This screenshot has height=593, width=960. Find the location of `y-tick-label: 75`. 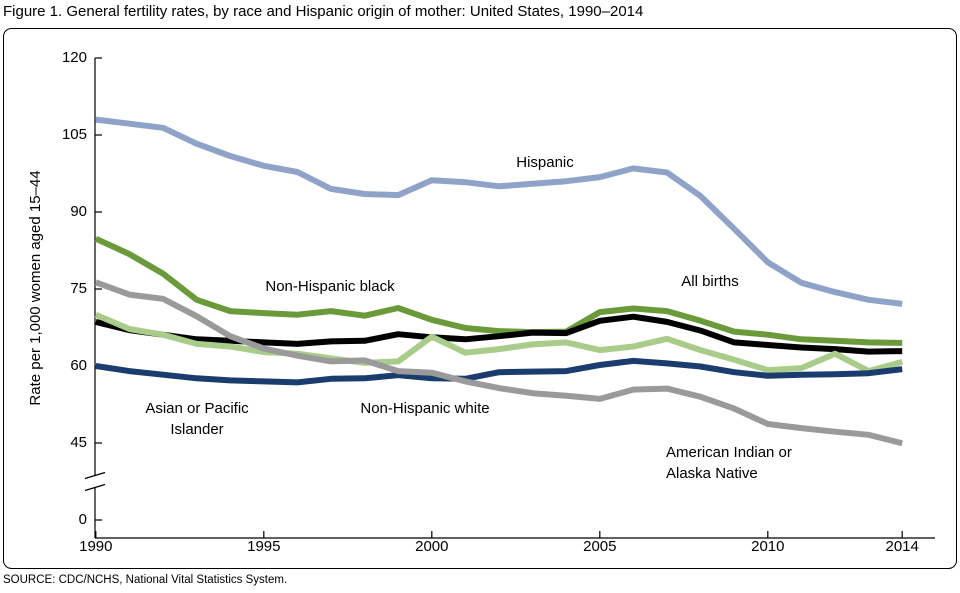

y-tick-label: 75 is located at coordinates (78, 288).